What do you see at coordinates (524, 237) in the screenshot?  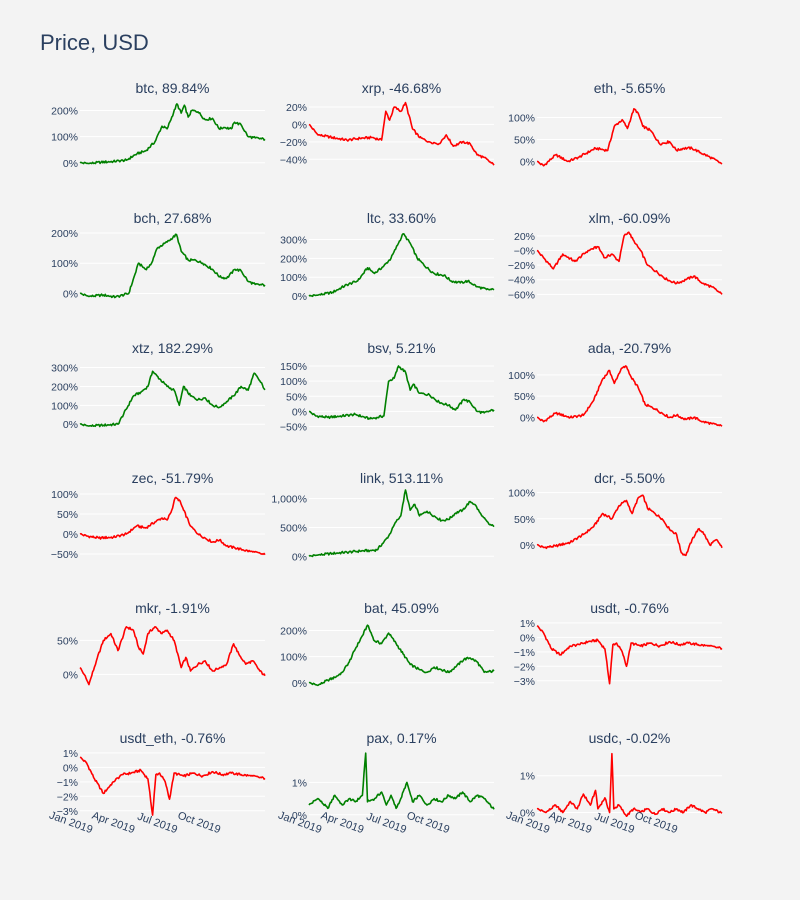 I see `y-tick-label: 20%` at bounding box center [524, 237].